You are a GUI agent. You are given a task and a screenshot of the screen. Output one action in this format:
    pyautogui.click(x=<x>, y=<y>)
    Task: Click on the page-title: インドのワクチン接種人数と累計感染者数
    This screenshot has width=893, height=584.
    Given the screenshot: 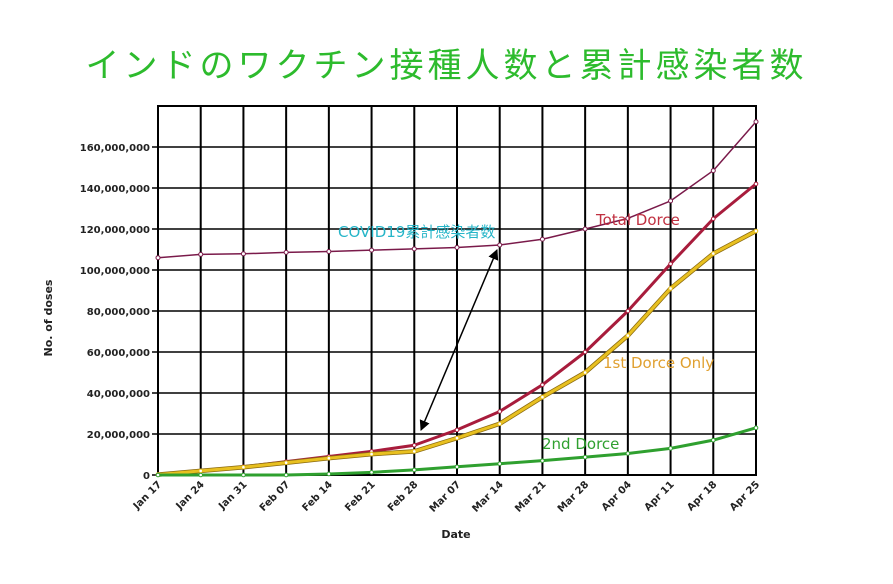 What is the action you would take?
    pyautogui.click(x=446, y=66)
    